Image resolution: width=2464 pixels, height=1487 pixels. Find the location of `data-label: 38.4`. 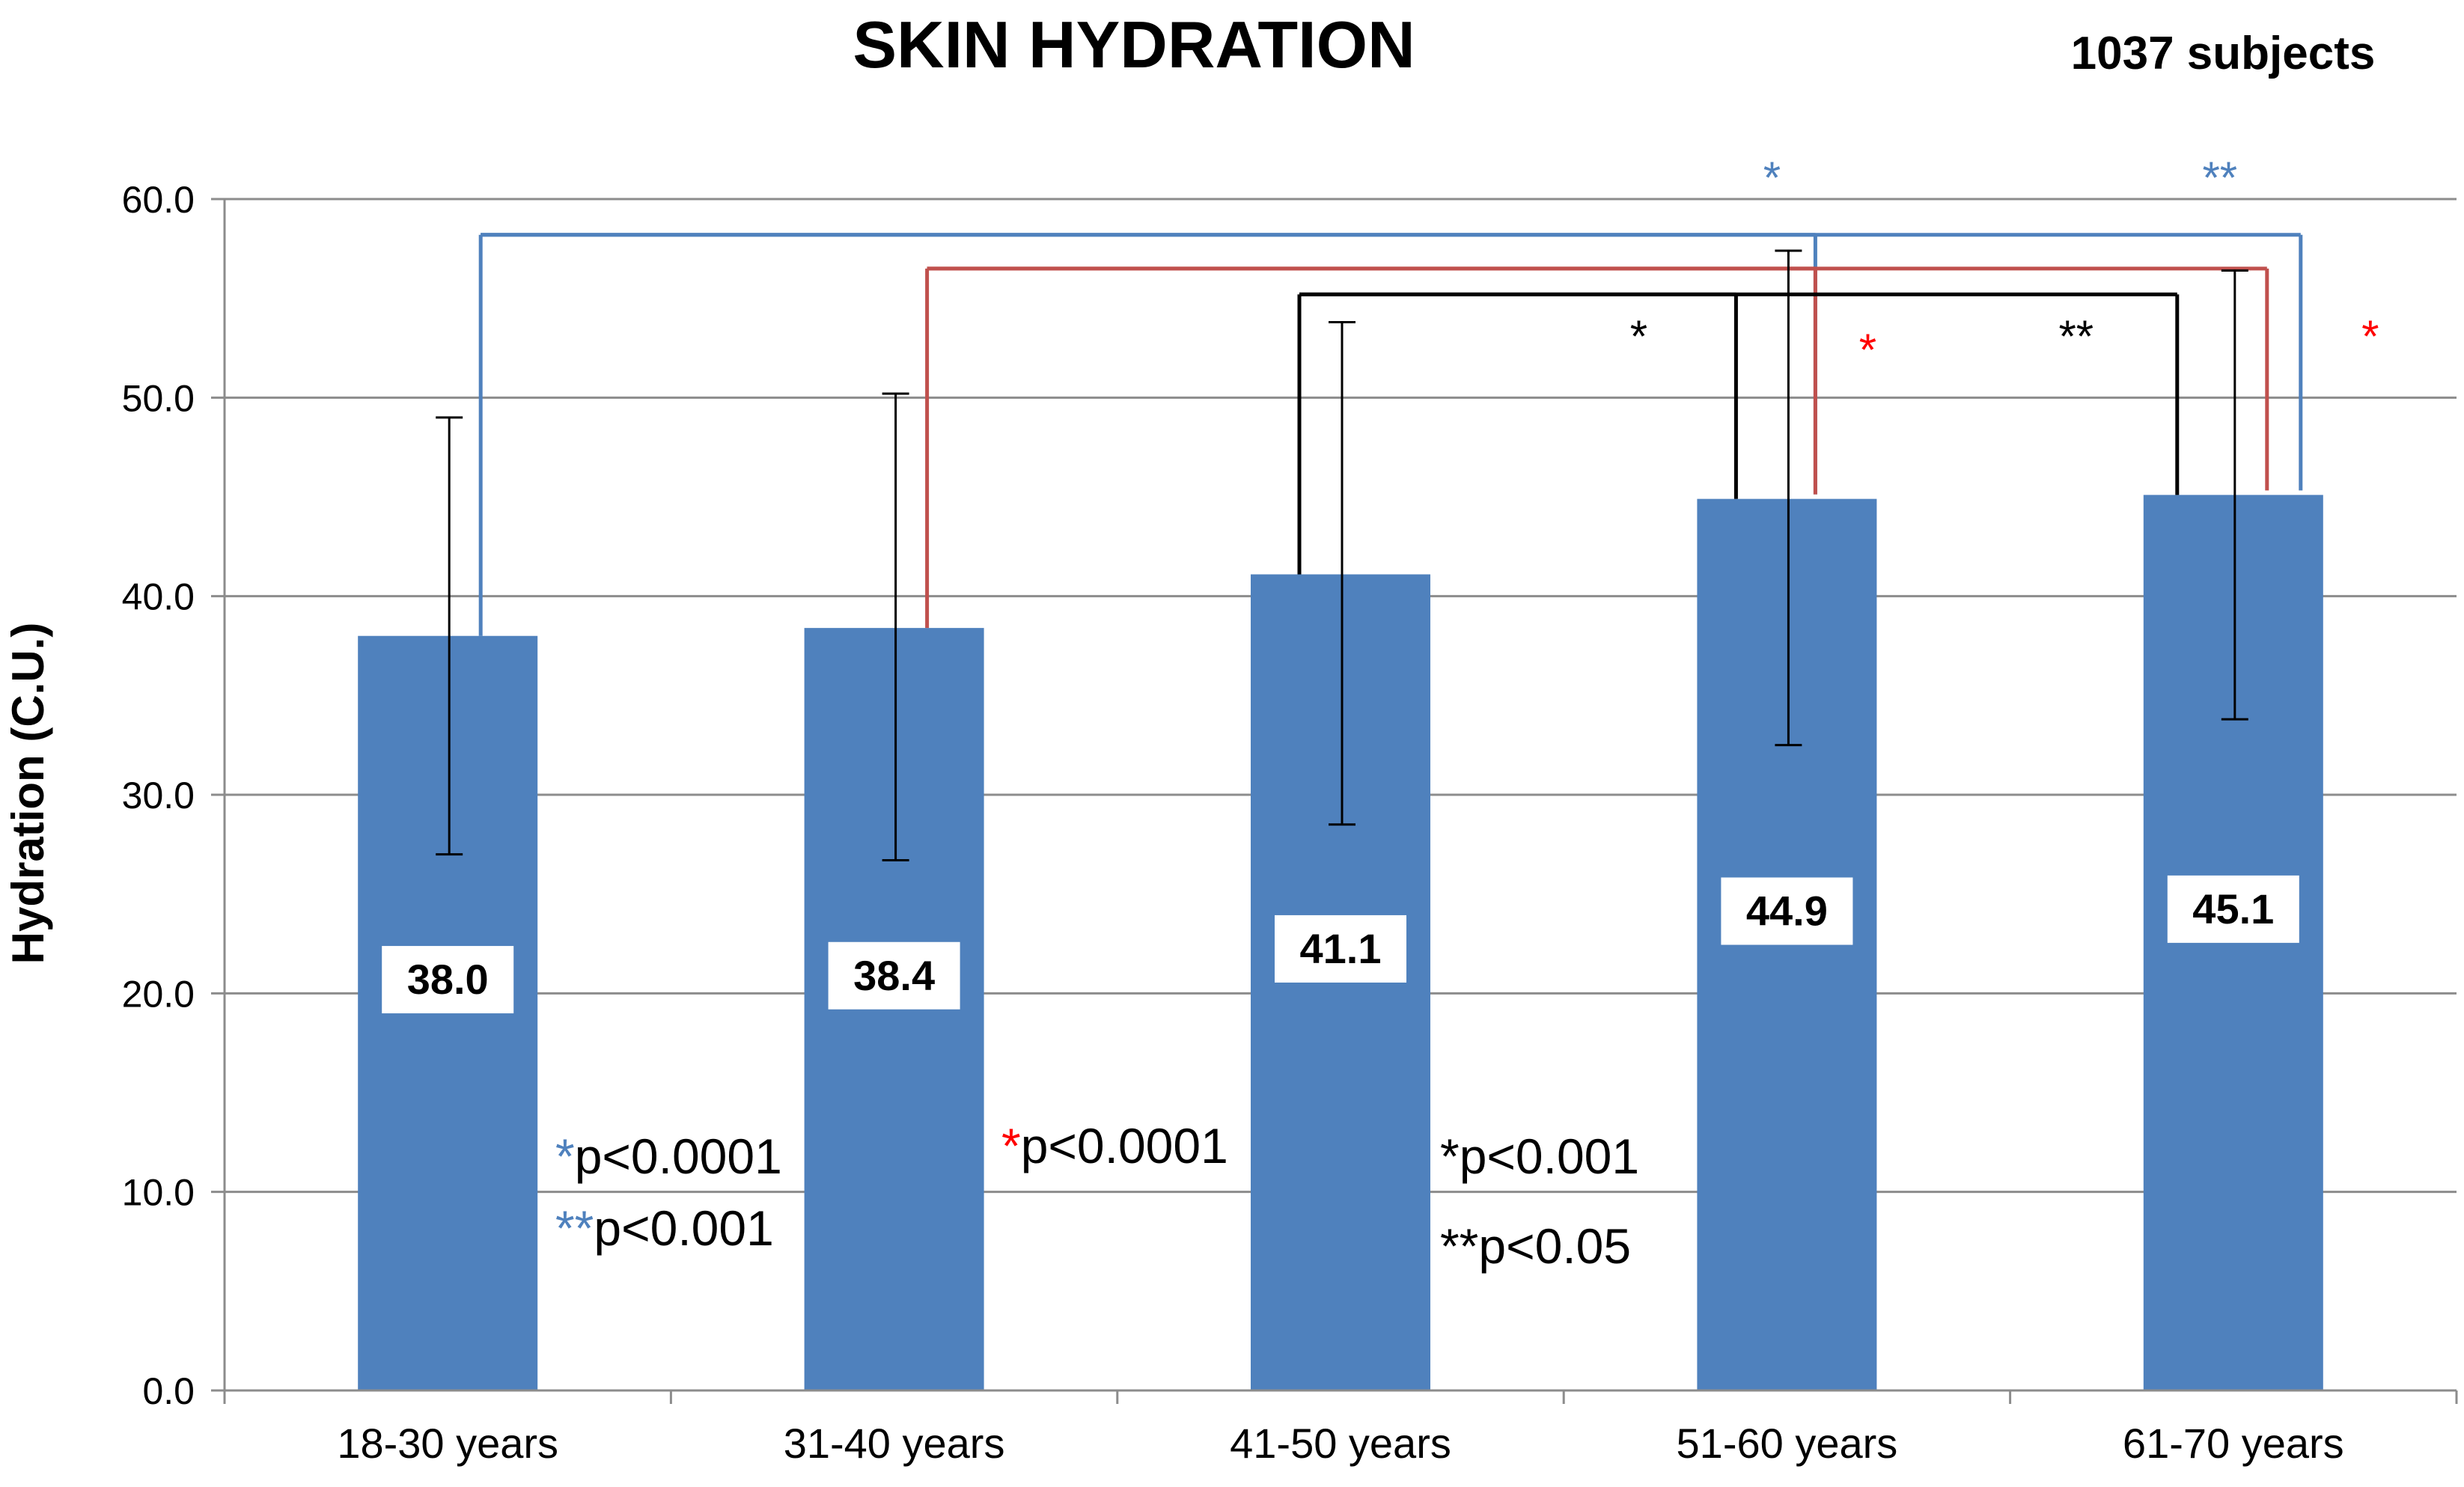

data-label: 38.4 is located at coordinates (894, 976).